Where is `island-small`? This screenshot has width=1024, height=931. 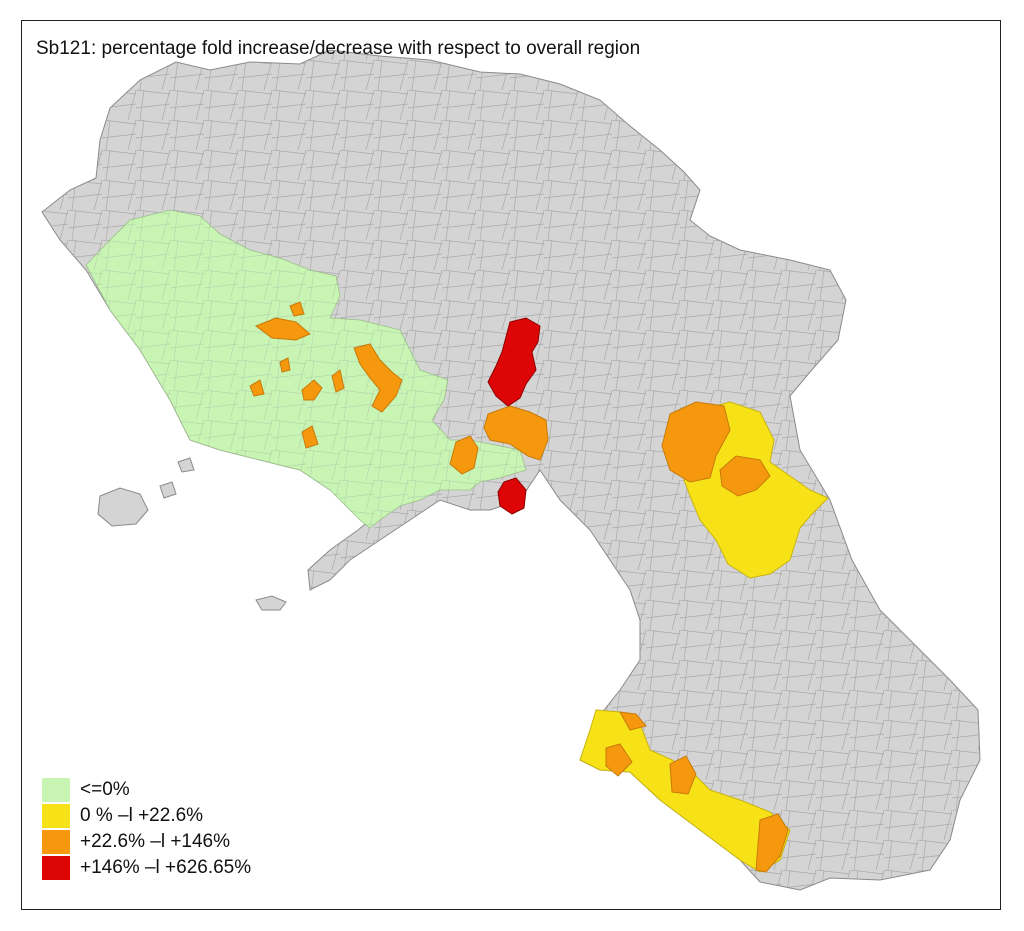
island-small is located at coordinates (186, 465).